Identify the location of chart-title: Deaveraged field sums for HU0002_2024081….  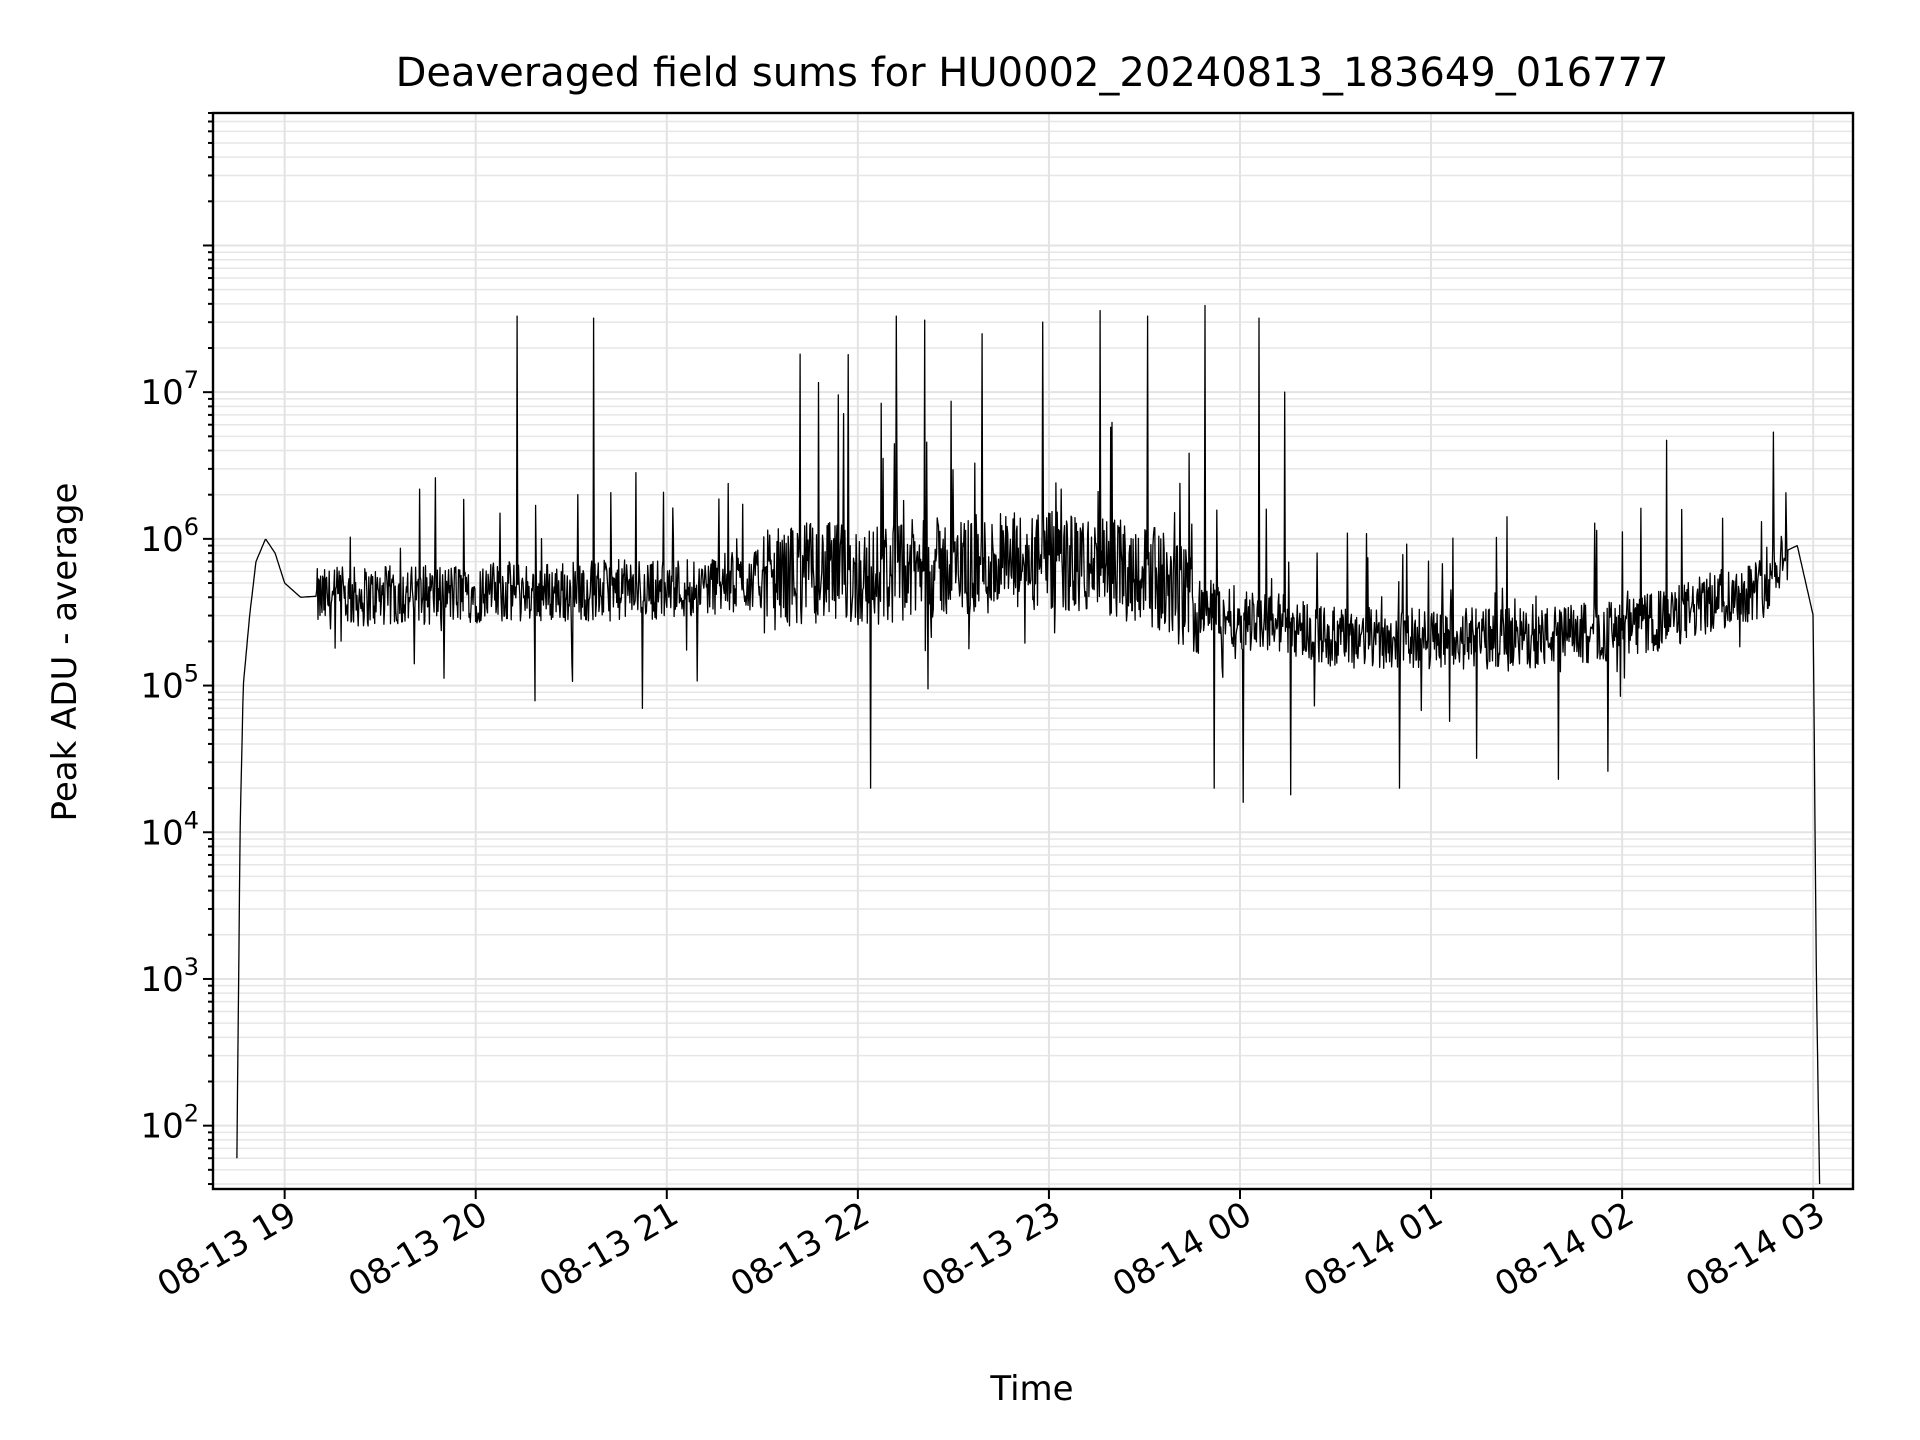
(1032, 73).